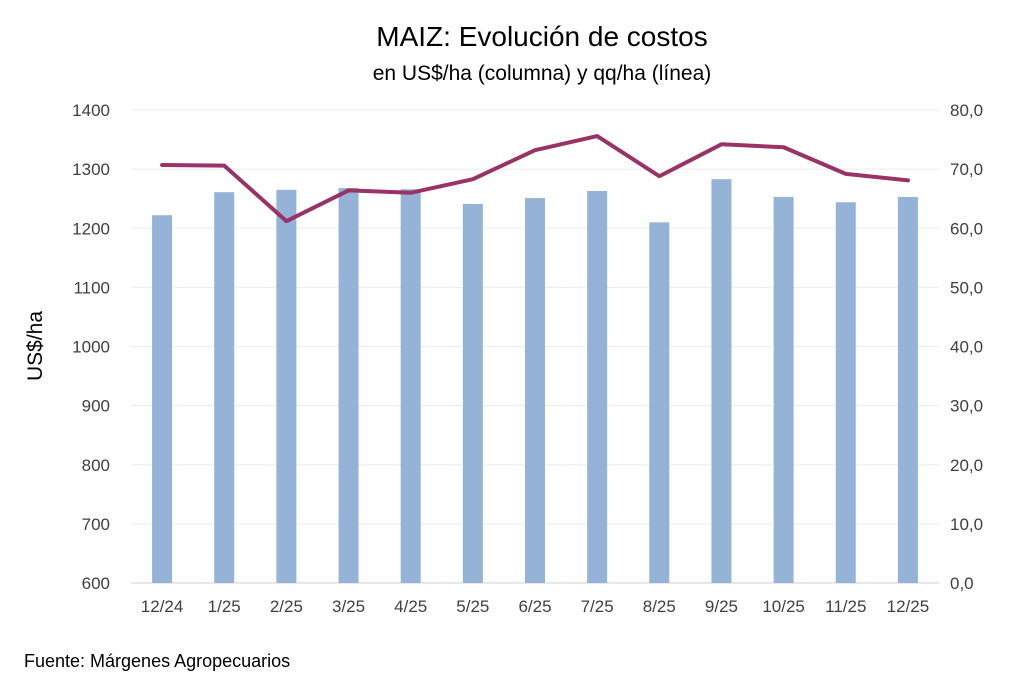 The image size is (1024, 693). I want to click on x-tick-label: 8/25, so click(659, 606).